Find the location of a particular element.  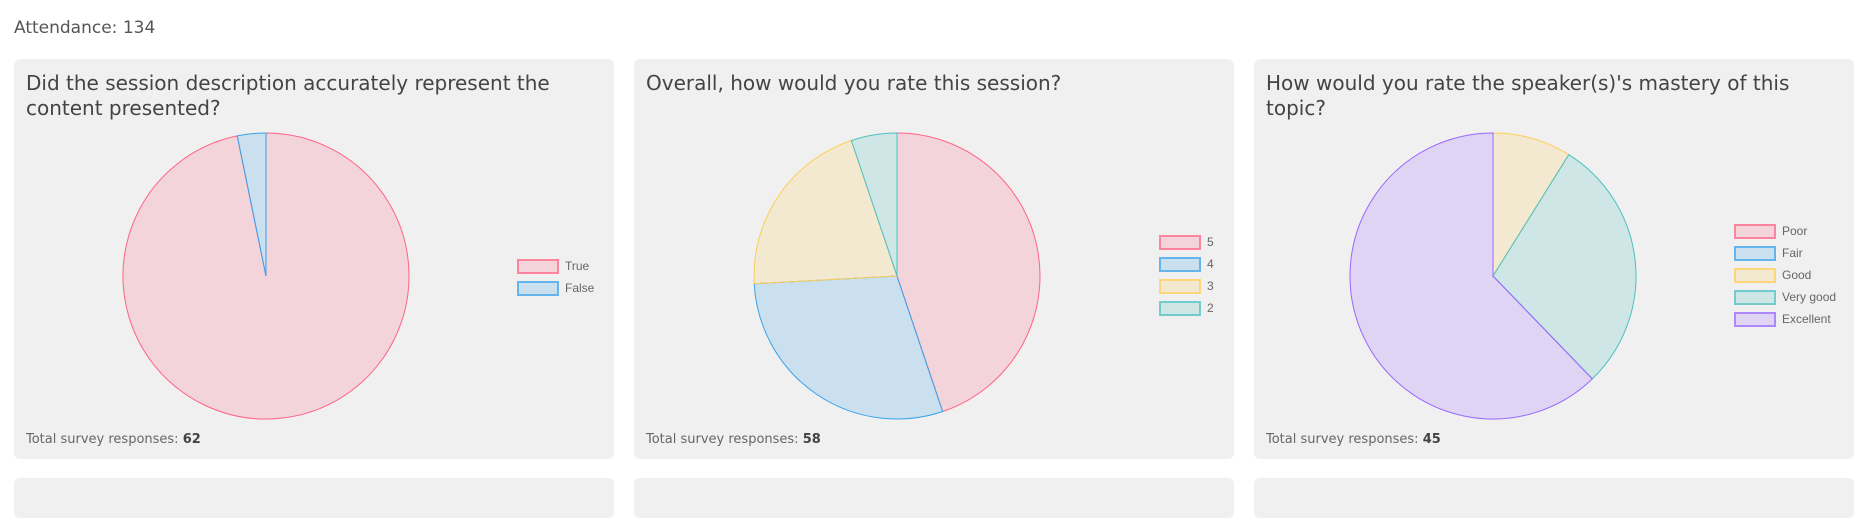

pie-slice-true is located at coordinates (266, 276).